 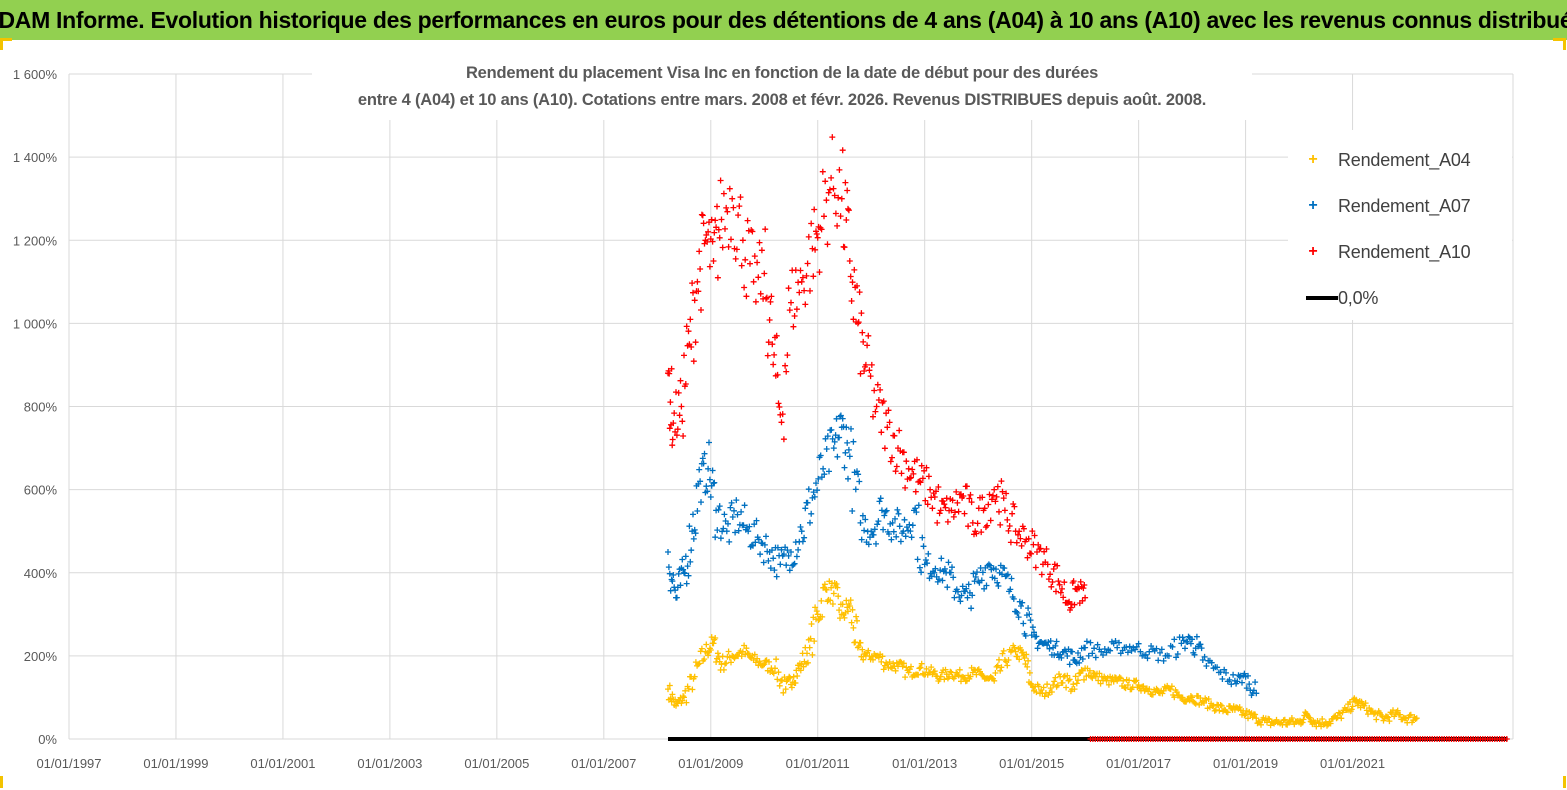 What do you see at coordinates (47, 739) in the screenshot?
I see `y-tick-label: 0%` at bounding box center [47, 739].